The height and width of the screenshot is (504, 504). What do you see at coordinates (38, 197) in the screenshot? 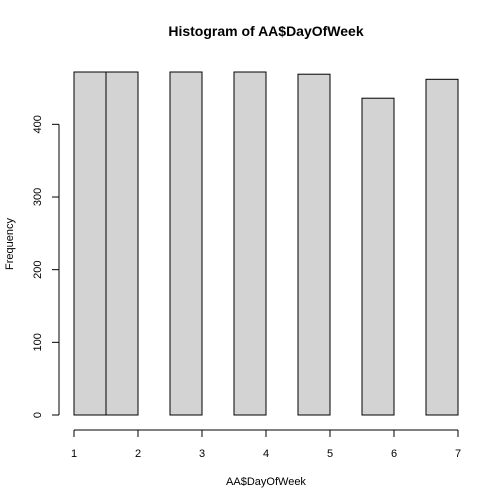
I see `y-tick-label: 300` at bounding box center [38, 197].